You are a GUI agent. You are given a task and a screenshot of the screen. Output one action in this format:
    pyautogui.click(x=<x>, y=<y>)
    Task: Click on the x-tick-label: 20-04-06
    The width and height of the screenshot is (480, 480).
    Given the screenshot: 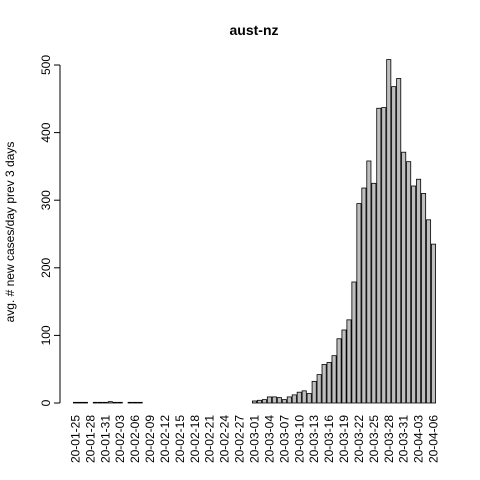 What is the action you would take?
    pyautogui.click(x=434, y=439)
    